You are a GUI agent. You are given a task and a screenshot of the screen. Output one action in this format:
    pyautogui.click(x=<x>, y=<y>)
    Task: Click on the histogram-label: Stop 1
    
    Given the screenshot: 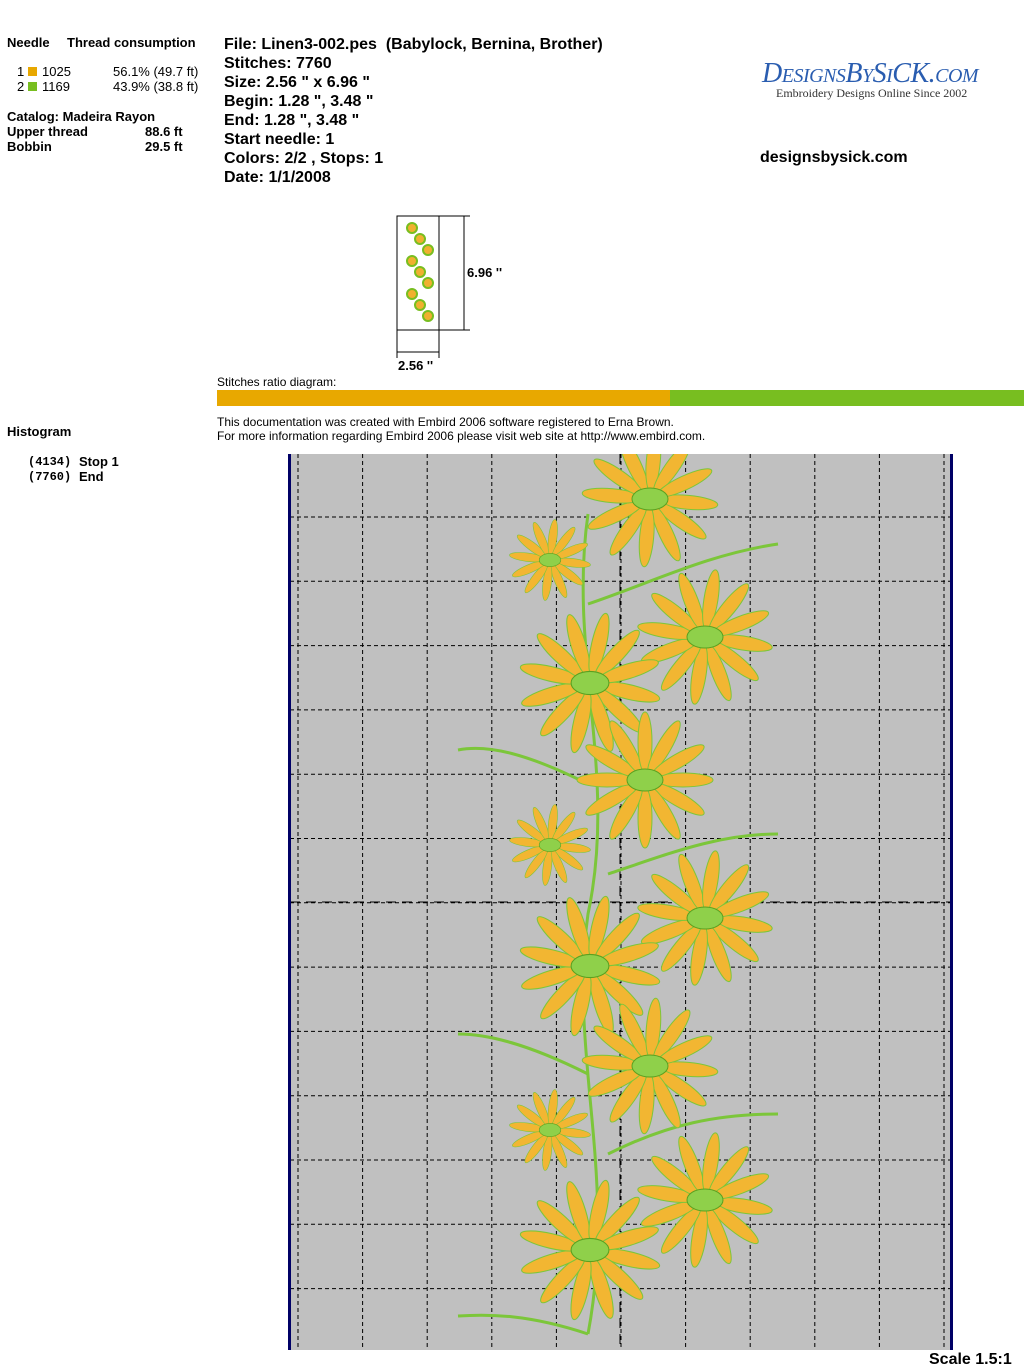 What is the action you would take?
    pyautogui.click(x=99, y=461)
    